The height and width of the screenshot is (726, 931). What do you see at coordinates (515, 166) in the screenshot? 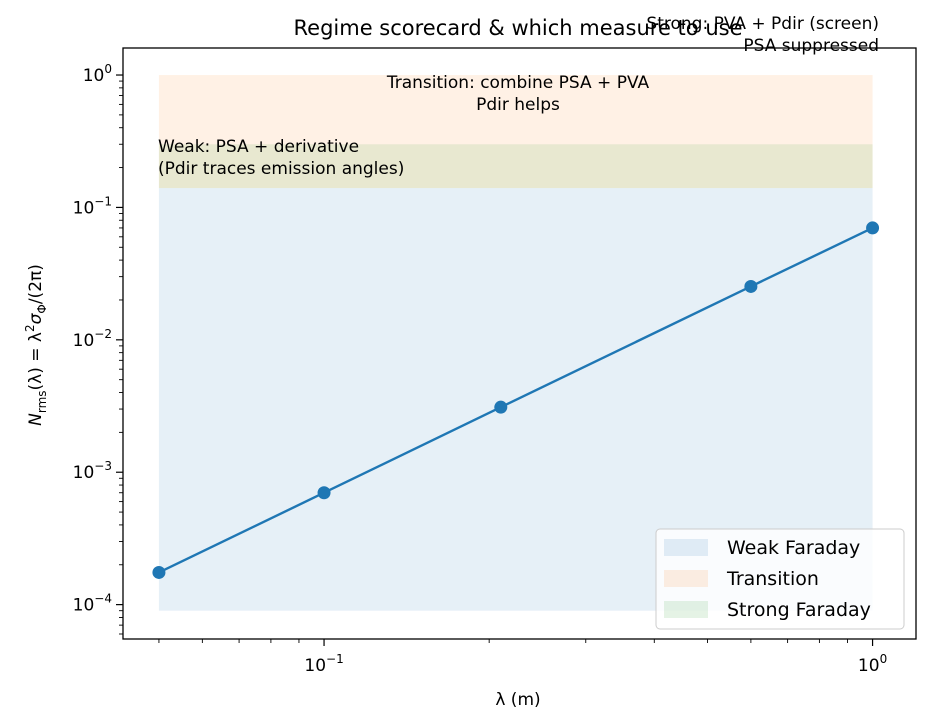
I see `band-strong-faraday` at bounding box center [515, 166].